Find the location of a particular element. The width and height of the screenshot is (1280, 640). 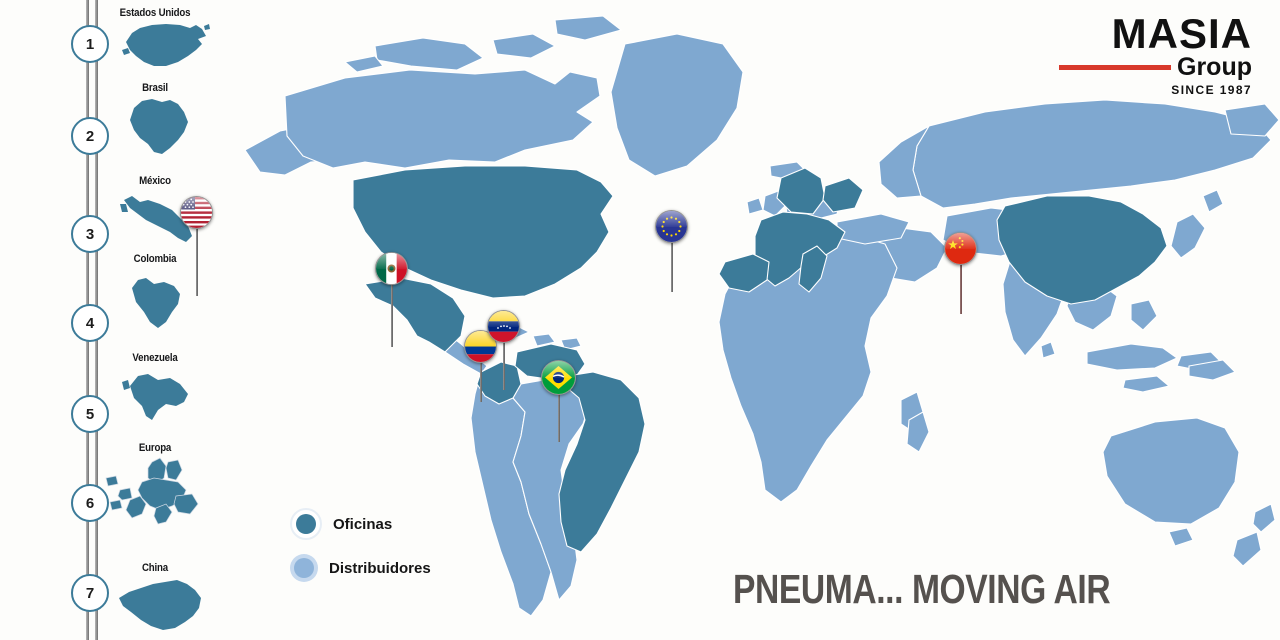

logo-group-word: Group is located at coordinates (1214, 66).